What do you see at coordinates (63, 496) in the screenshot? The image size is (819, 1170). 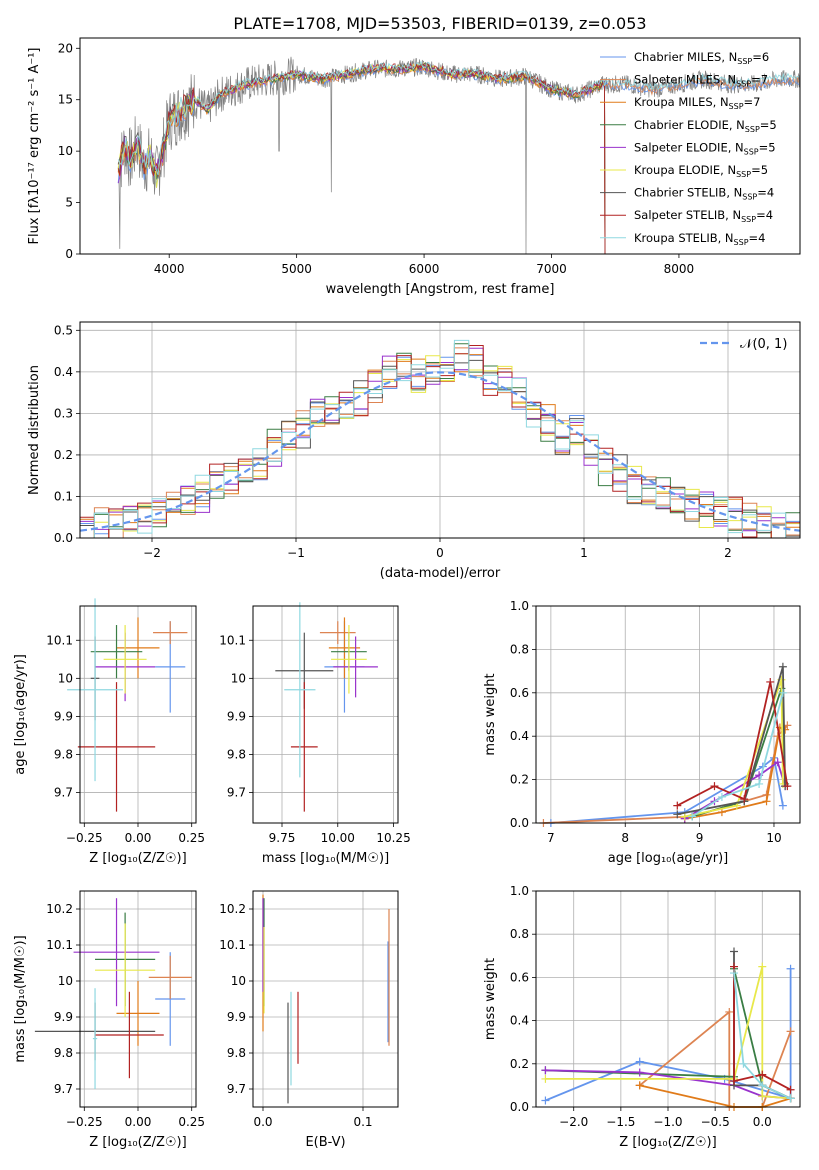 I see `y-tick-label: 0.1` at bounding box center [63, 496].